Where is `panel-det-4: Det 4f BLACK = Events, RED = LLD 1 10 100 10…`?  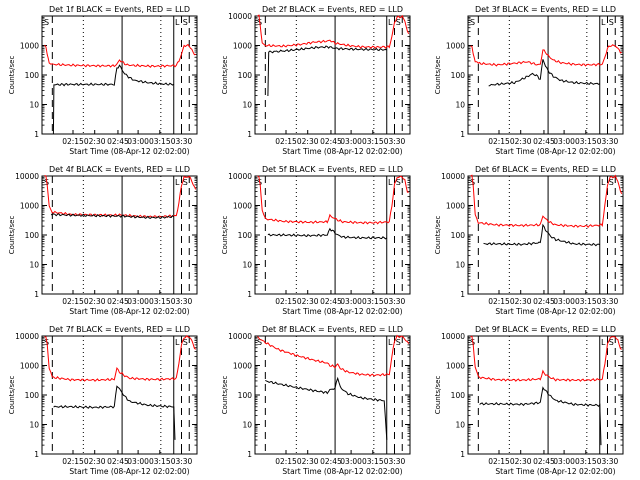 panel-det-4: Det 4f BLACK = Events, RED = LLD 1 10 100 10… is located at coordinates (103, 240).